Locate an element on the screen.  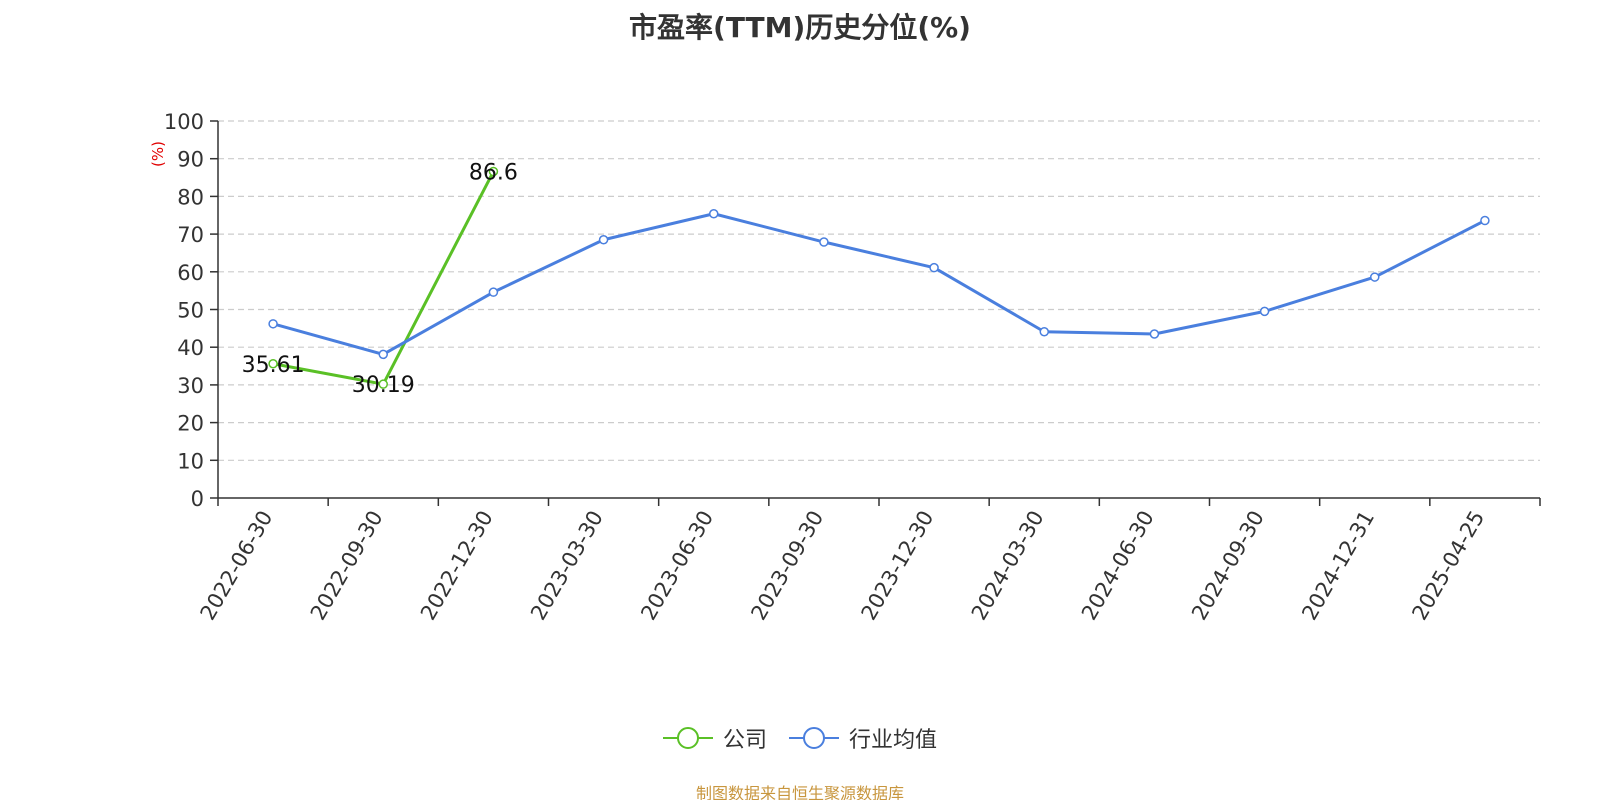
y-tick-label-90: 90 is located at coordinates (190, 160).